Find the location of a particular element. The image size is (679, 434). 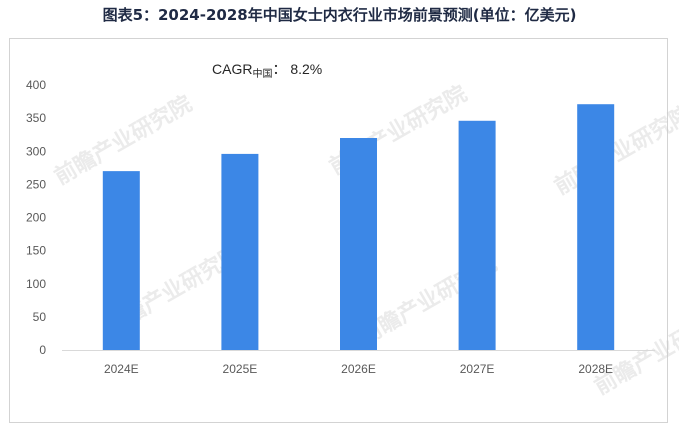

y-tick-label: 200 is located at coordinates (36, 218).